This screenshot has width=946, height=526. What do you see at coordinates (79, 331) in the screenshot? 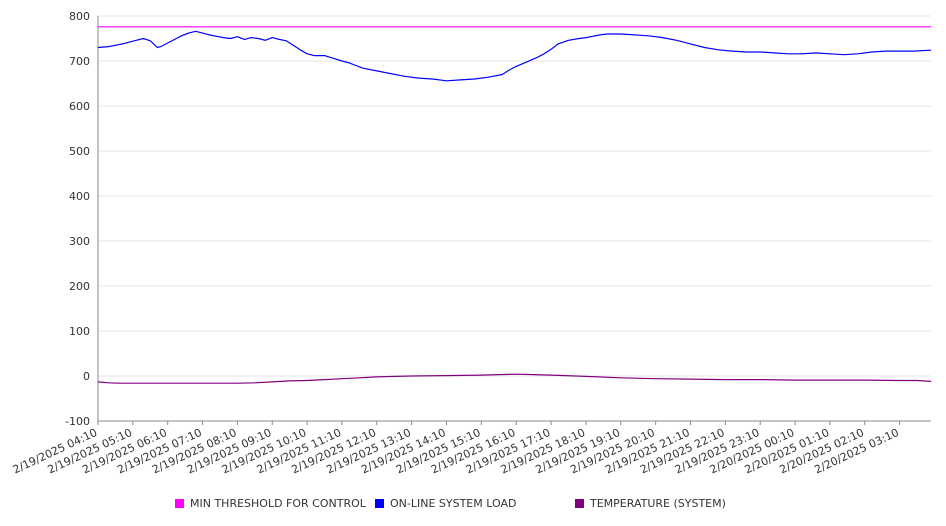
I see `y-tick-label: 100` at bounding box center [79, 331].